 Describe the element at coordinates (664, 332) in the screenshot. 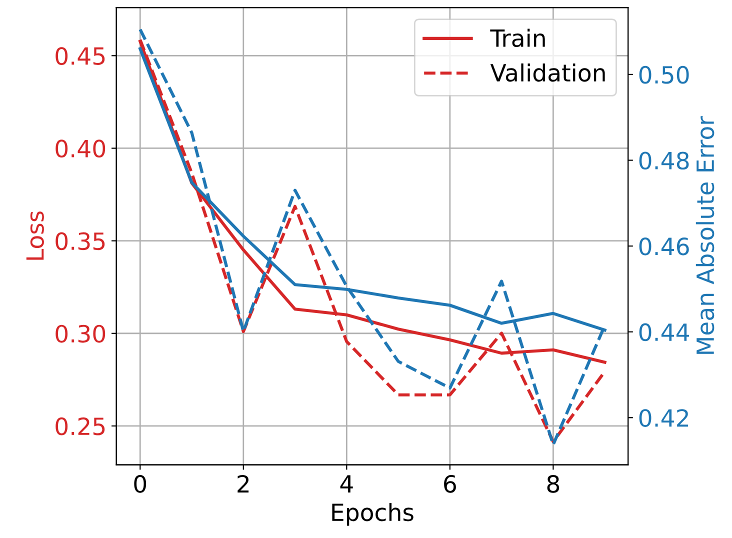

I see `y2-tick-label: 0.44` at that location.